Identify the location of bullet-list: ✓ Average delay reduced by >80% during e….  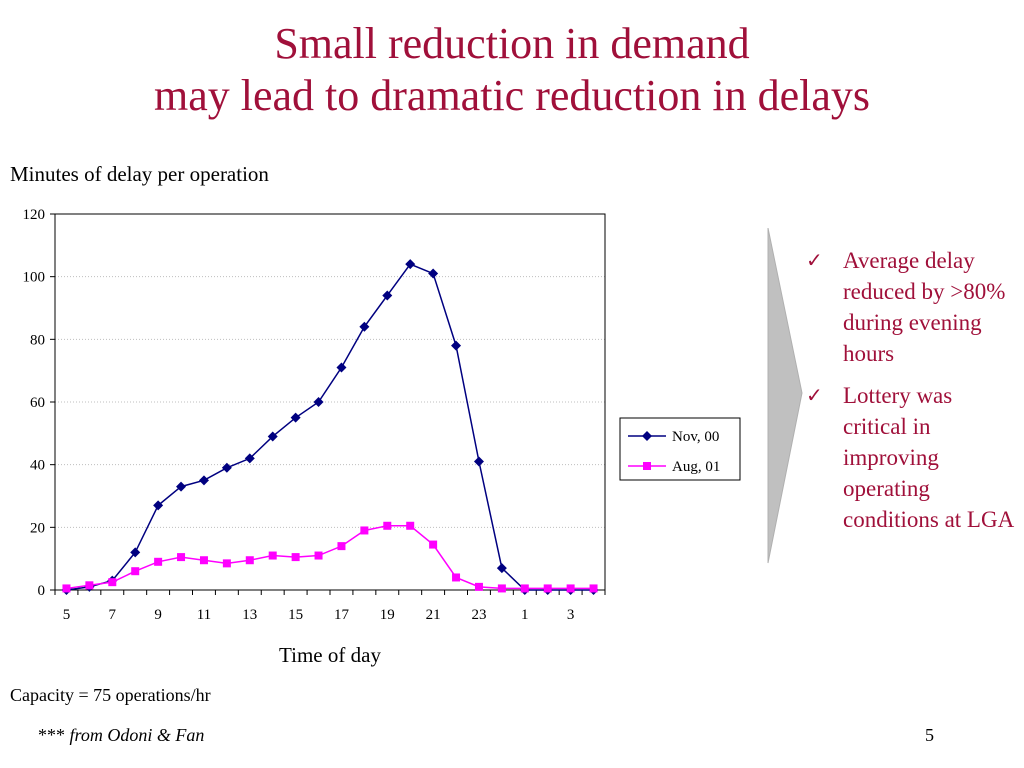
(911, 395).